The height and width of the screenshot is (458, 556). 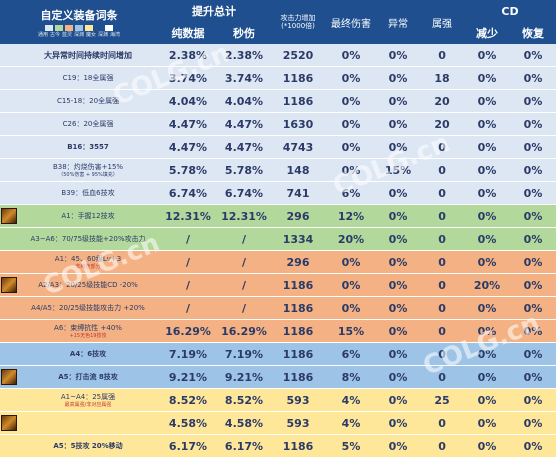 I want to click on affix-name: A3~A6：70/75级技能+20%攻击力, so click(x=88, y=239).